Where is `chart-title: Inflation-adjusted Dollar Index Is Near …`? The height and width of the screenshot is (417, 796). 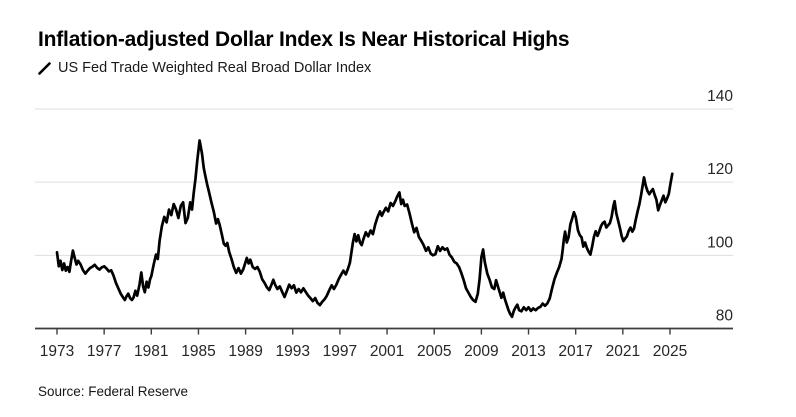
chart-title: Inflation-adjusted Dollar Index Is Near … is located at coordinates (304, 39).